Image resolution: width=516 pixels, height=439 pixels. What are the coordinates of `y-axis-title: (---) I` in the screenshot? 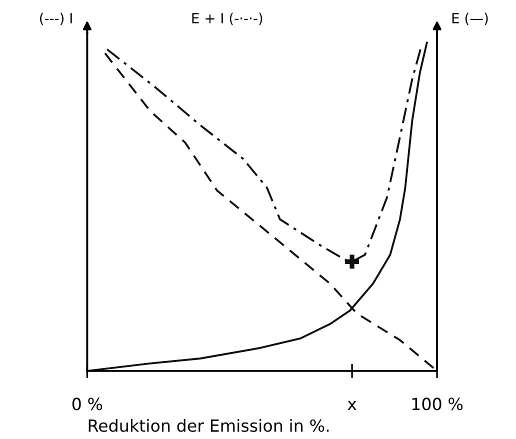 It's located at (56, 19).